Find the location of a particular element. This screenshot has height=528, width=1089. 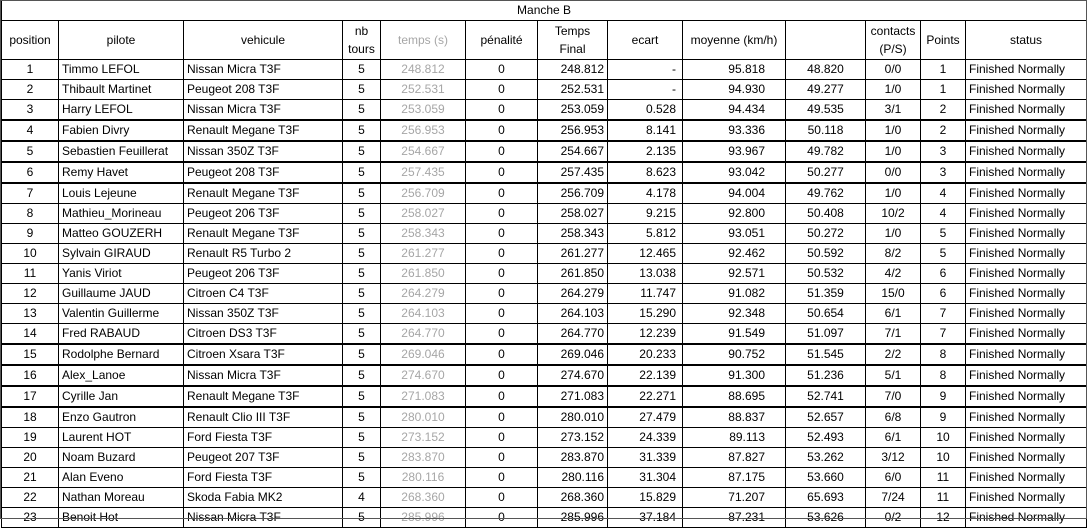

header-position: position is located at coordinates (30, 40).